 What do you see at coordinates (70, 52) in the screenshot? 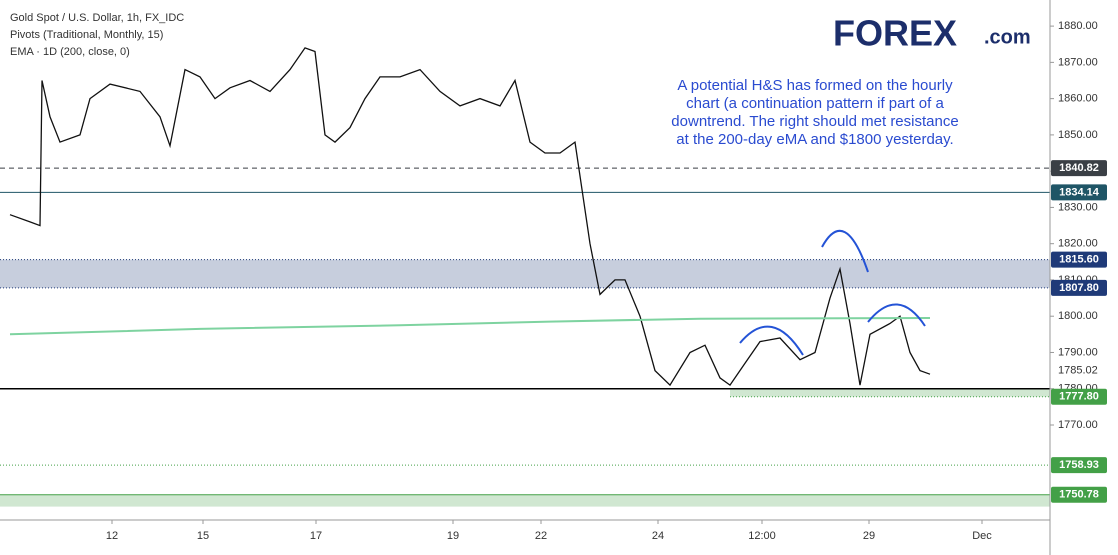
I see `header-line: EMA · 1D (200, close, 0)` at bounding box center [70, 52].